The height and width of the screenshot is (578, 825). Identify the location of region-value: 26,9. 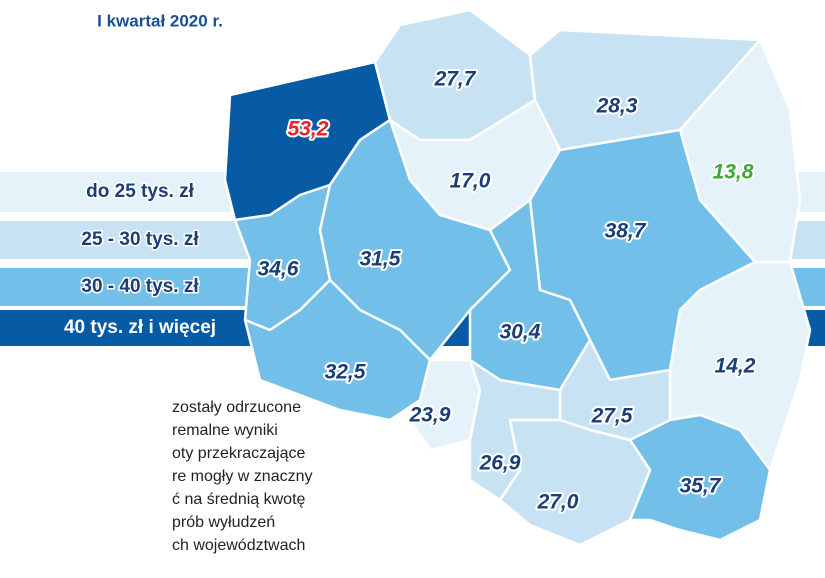
(500, 463).